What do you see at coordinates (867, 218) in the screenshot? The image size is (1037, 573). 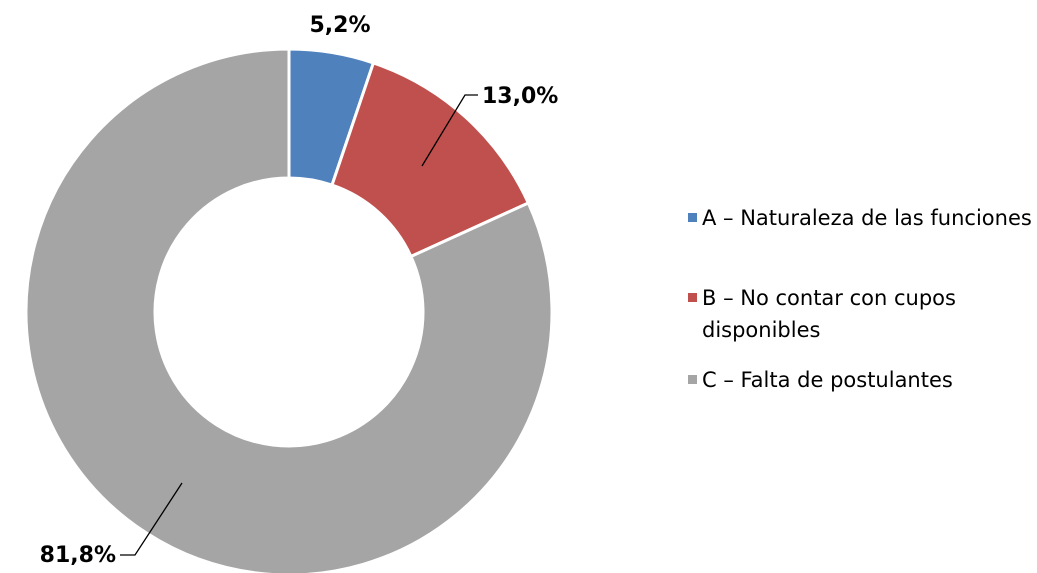 I see `legend-label: A – Naturaleza de las funciones` at bounding box center [867, 218].